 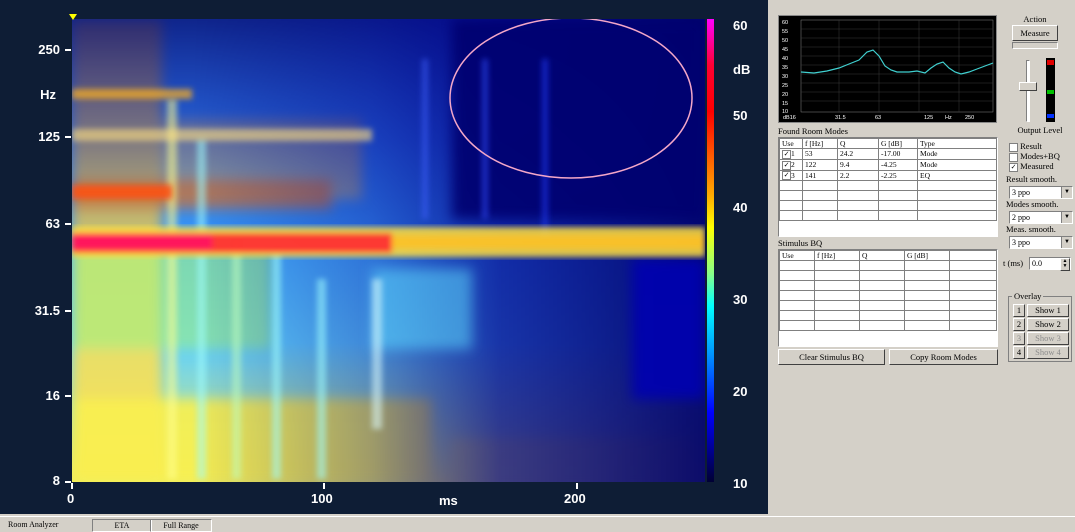 I want to click on column-header: Type, so click(x=957, y=143).